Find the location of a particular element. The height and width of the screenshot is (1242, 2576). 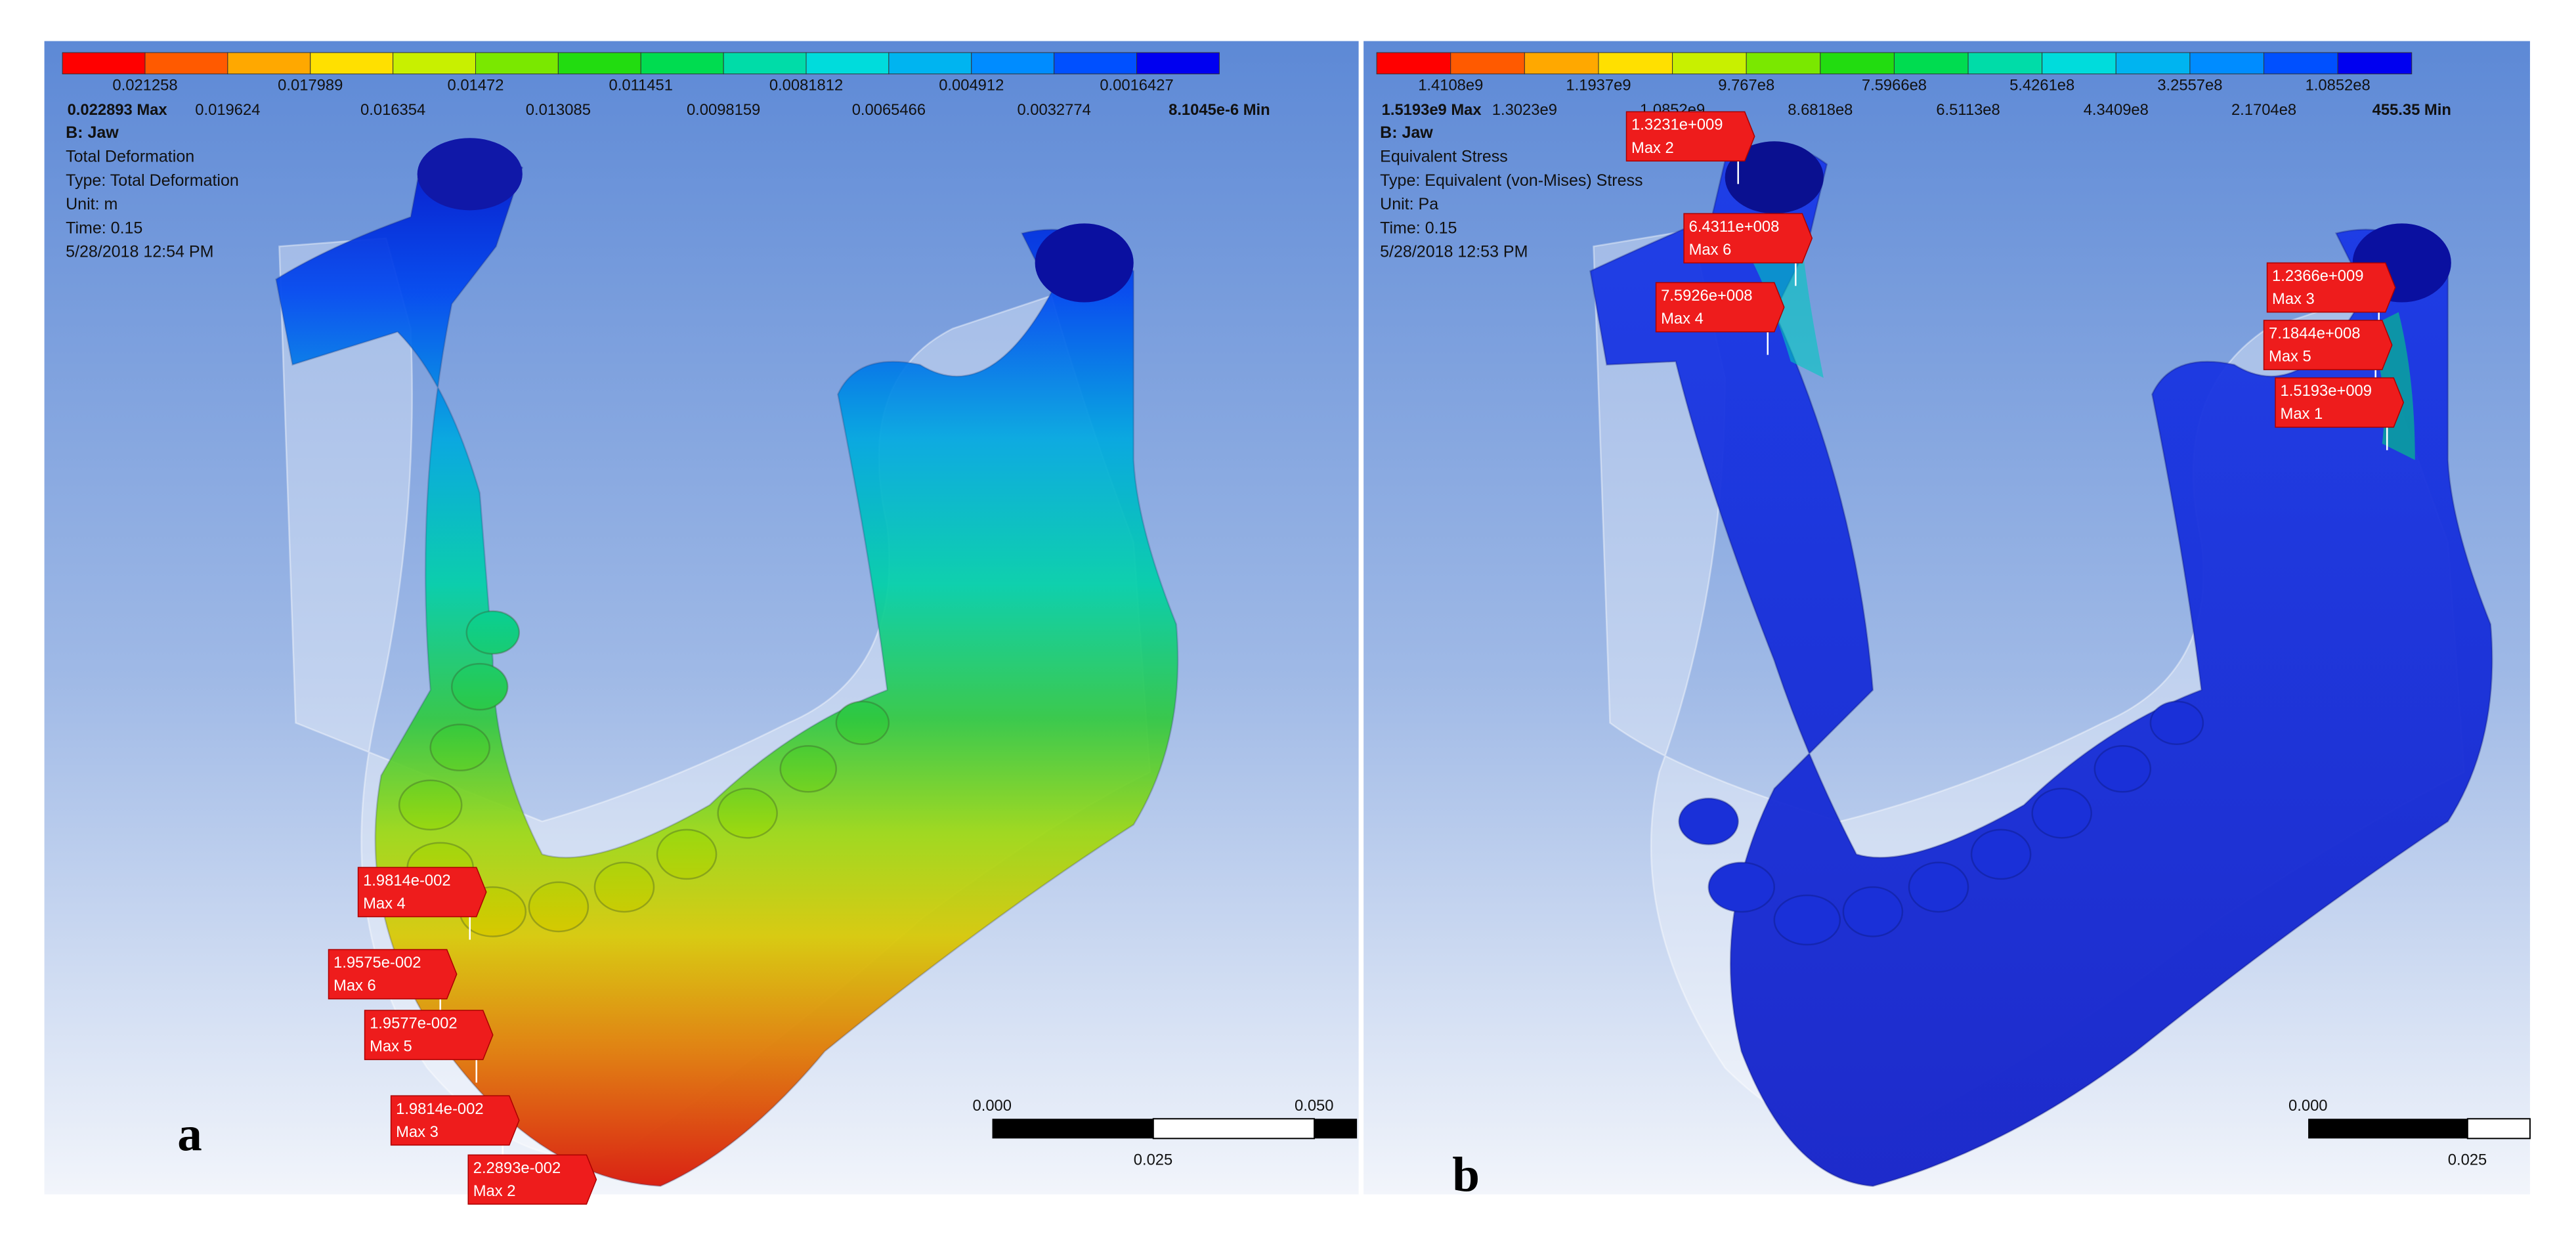

probe: 1.9814e-002 Max 4 is located at coordinates (422, 904).